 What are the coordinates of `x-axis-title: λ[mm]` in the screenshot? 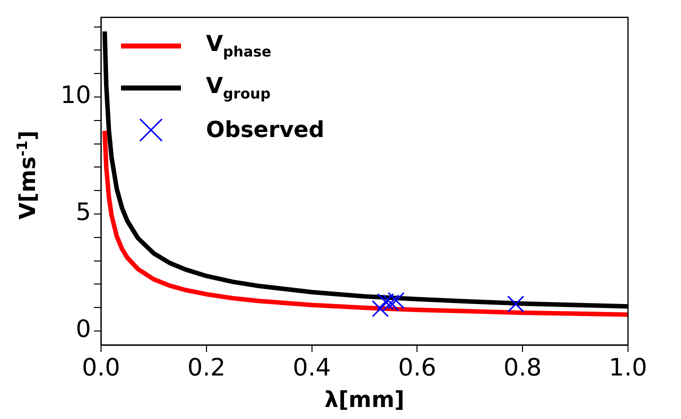 It's located at (365, 401).